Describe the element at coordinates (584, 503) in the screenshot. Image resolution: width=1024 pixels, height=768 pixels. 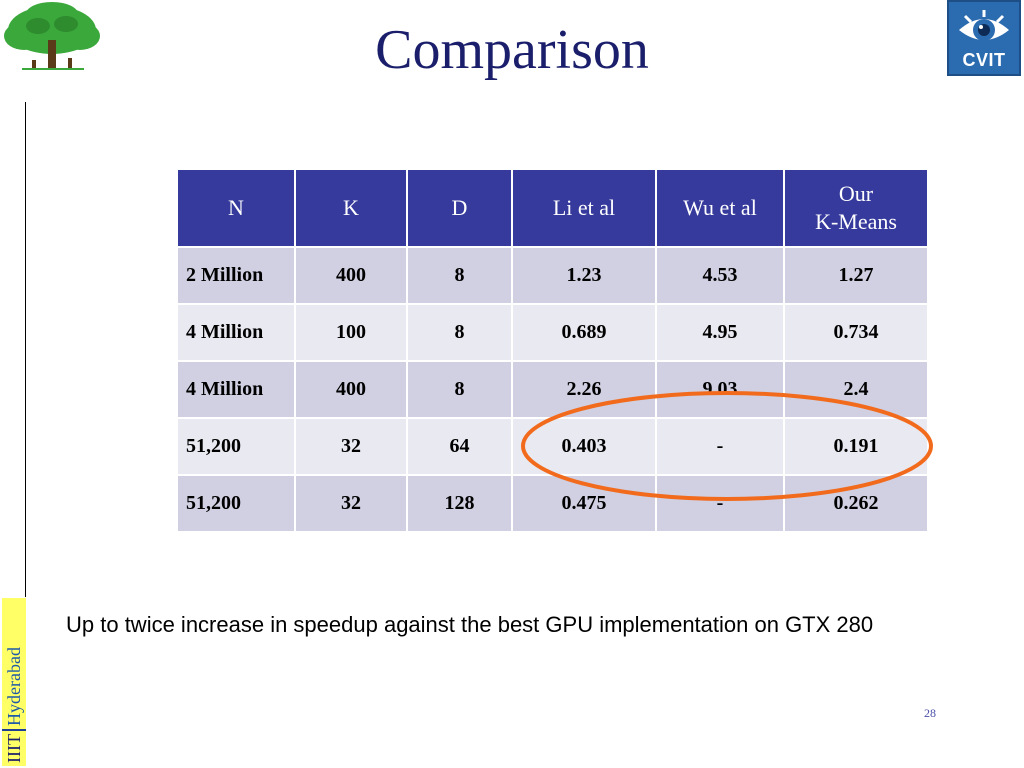
I see `cell-li: 0.475` at that location.